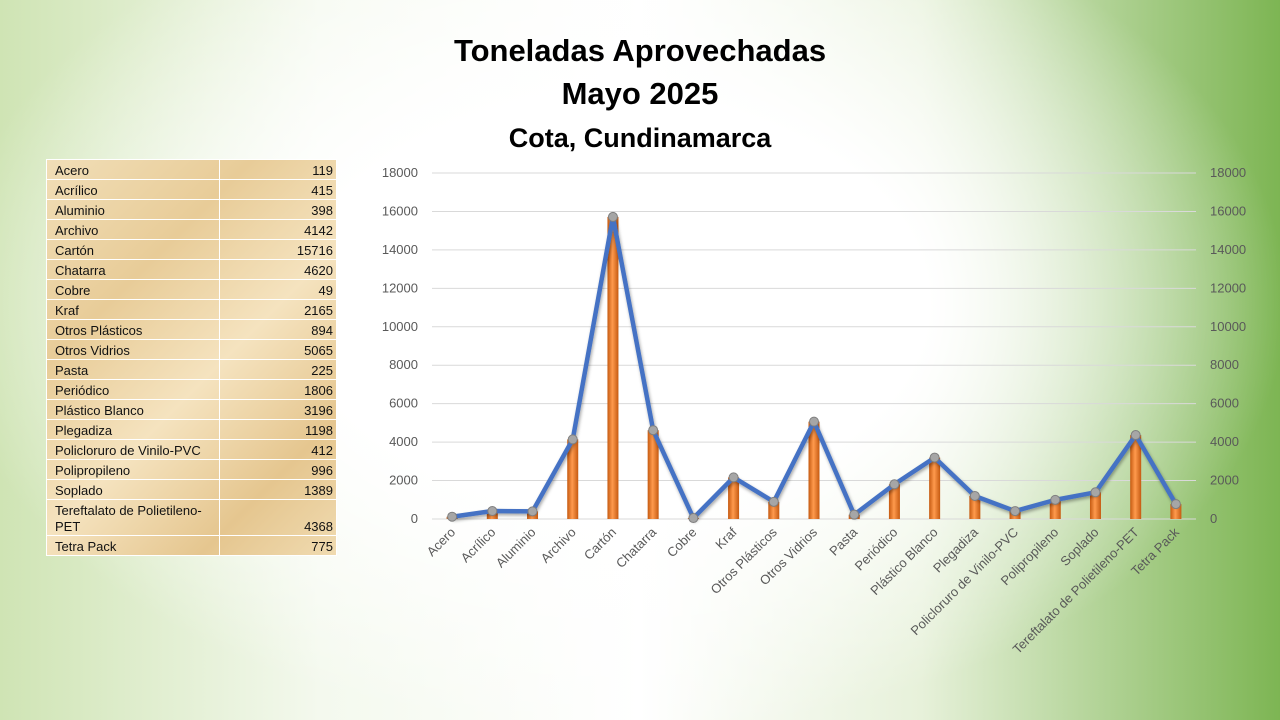 The width and height of the screenshot is (1280, 720). What do you see at coordinates (1228, 287) in the screenshot?
I see `y-tick-right: 12000` at bounding box center [1228, 287].